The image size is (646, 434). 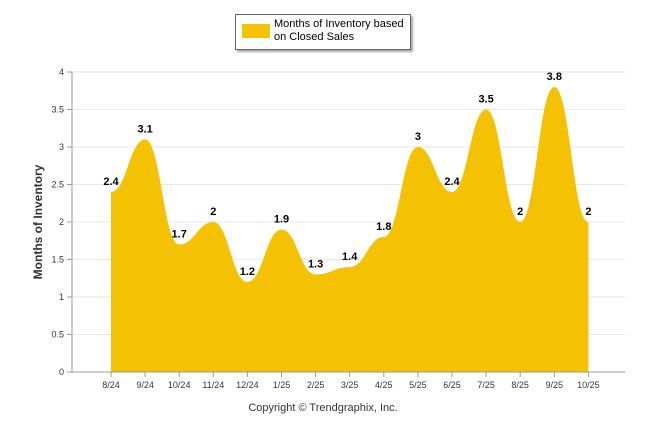 What do you see at coordinates (57, 110) in the screenshot?
I see `y-tick-label: 3.5` at bounding box center [57, 110].